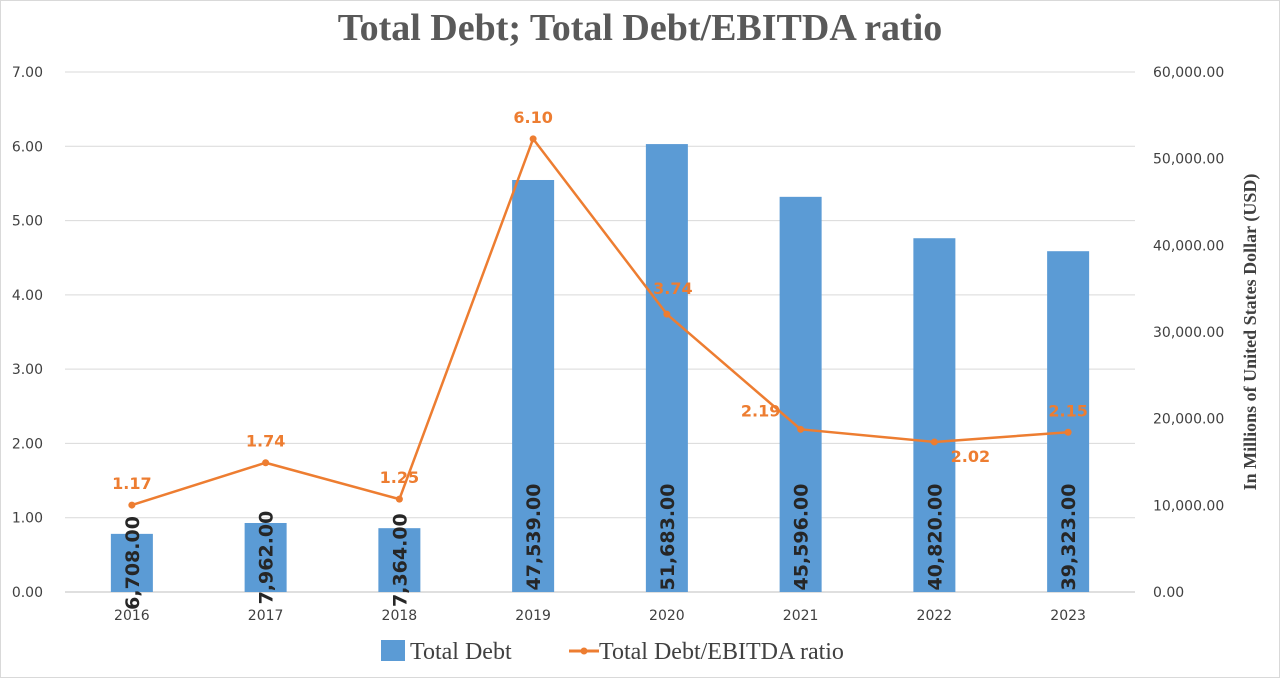 This screenshot has width=1280, height=678. I want to click on left-tick-label: 1.00, so click(27, 519).